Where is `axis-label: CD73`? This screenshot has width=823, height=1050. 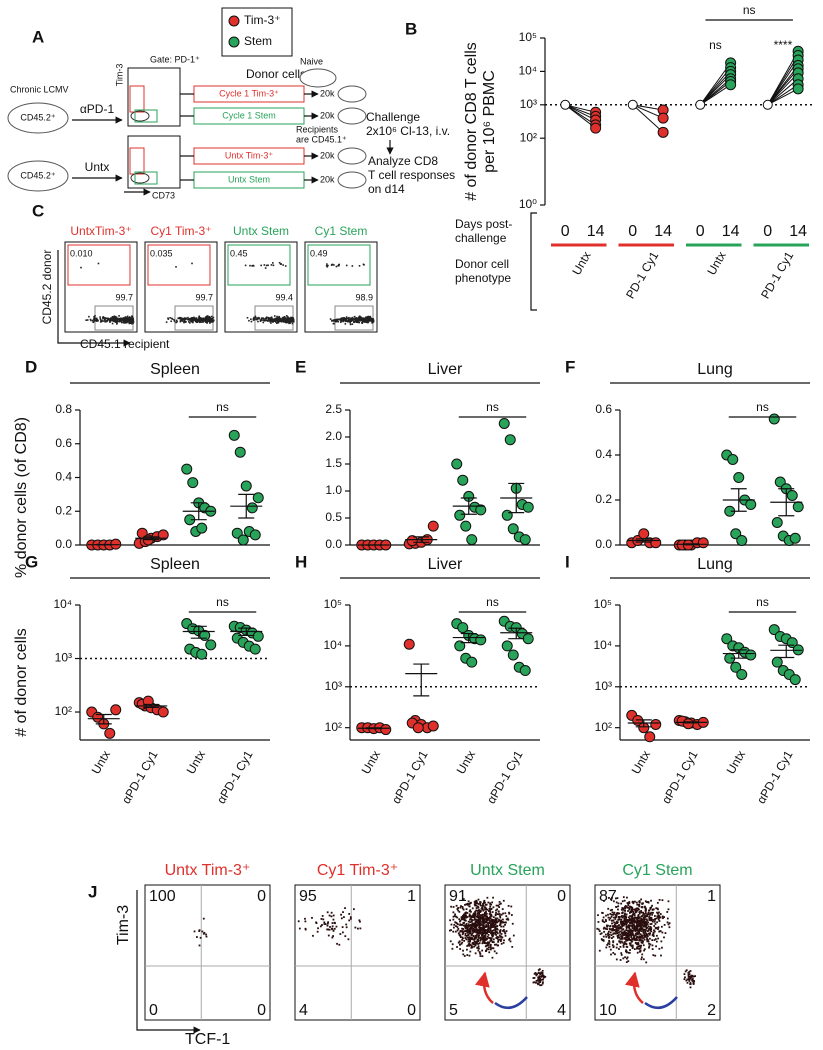
axis-label: CD73 is located at coordinates (163, 195).